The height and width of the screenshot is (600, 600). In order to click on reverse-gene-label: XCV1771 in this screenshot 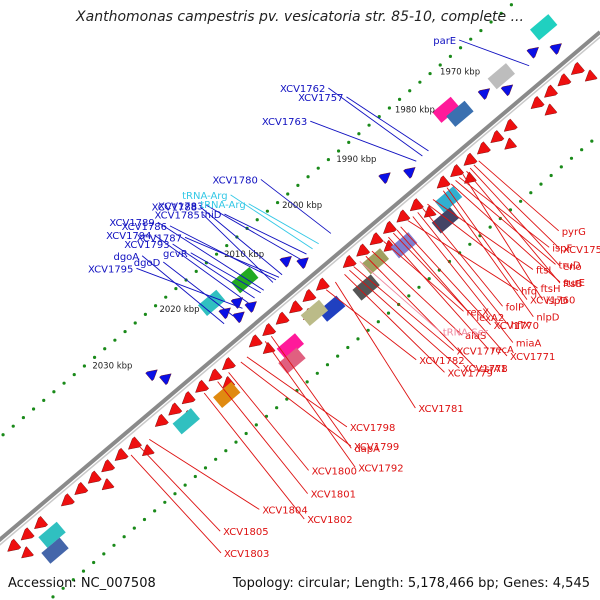, I will do `click(532, 357)`.